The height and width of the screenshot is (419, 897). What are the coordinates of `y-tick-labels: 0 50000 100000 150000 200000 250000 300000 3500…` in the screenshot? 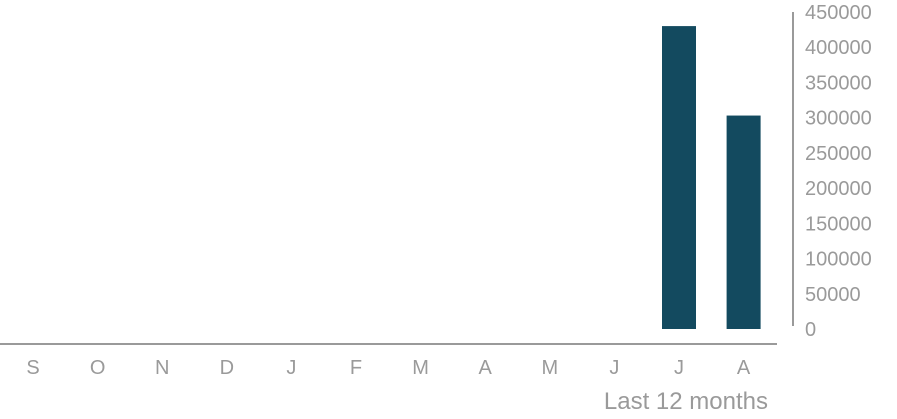 It's located at (838, 171).